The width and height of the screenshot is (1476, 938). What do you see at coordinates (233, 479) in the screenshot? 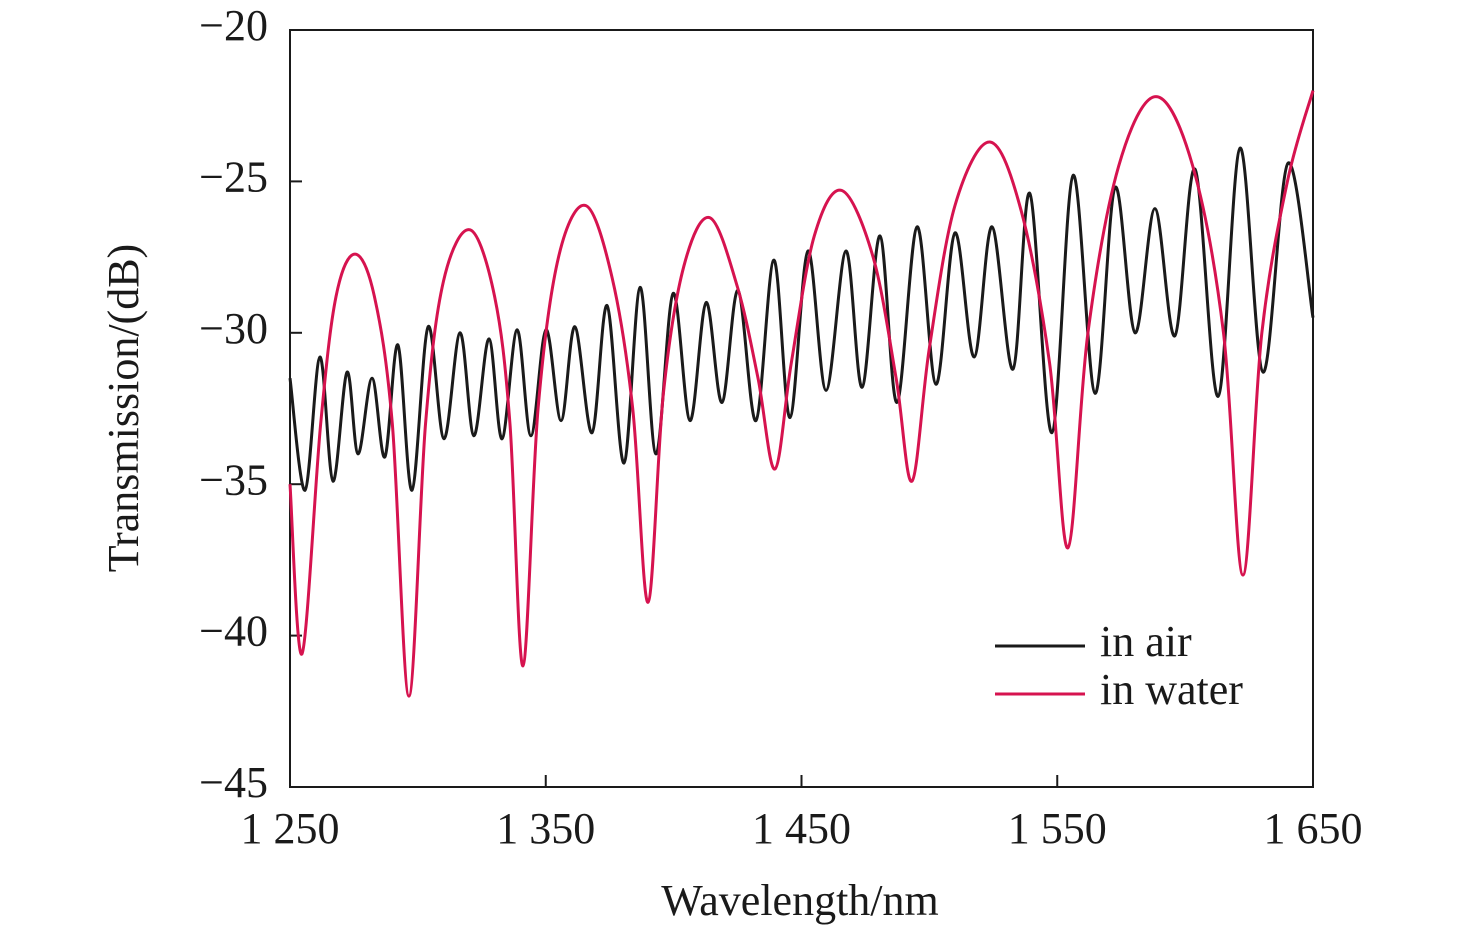
I see `y-tick-label: −35` at bounding box center [233, 479].